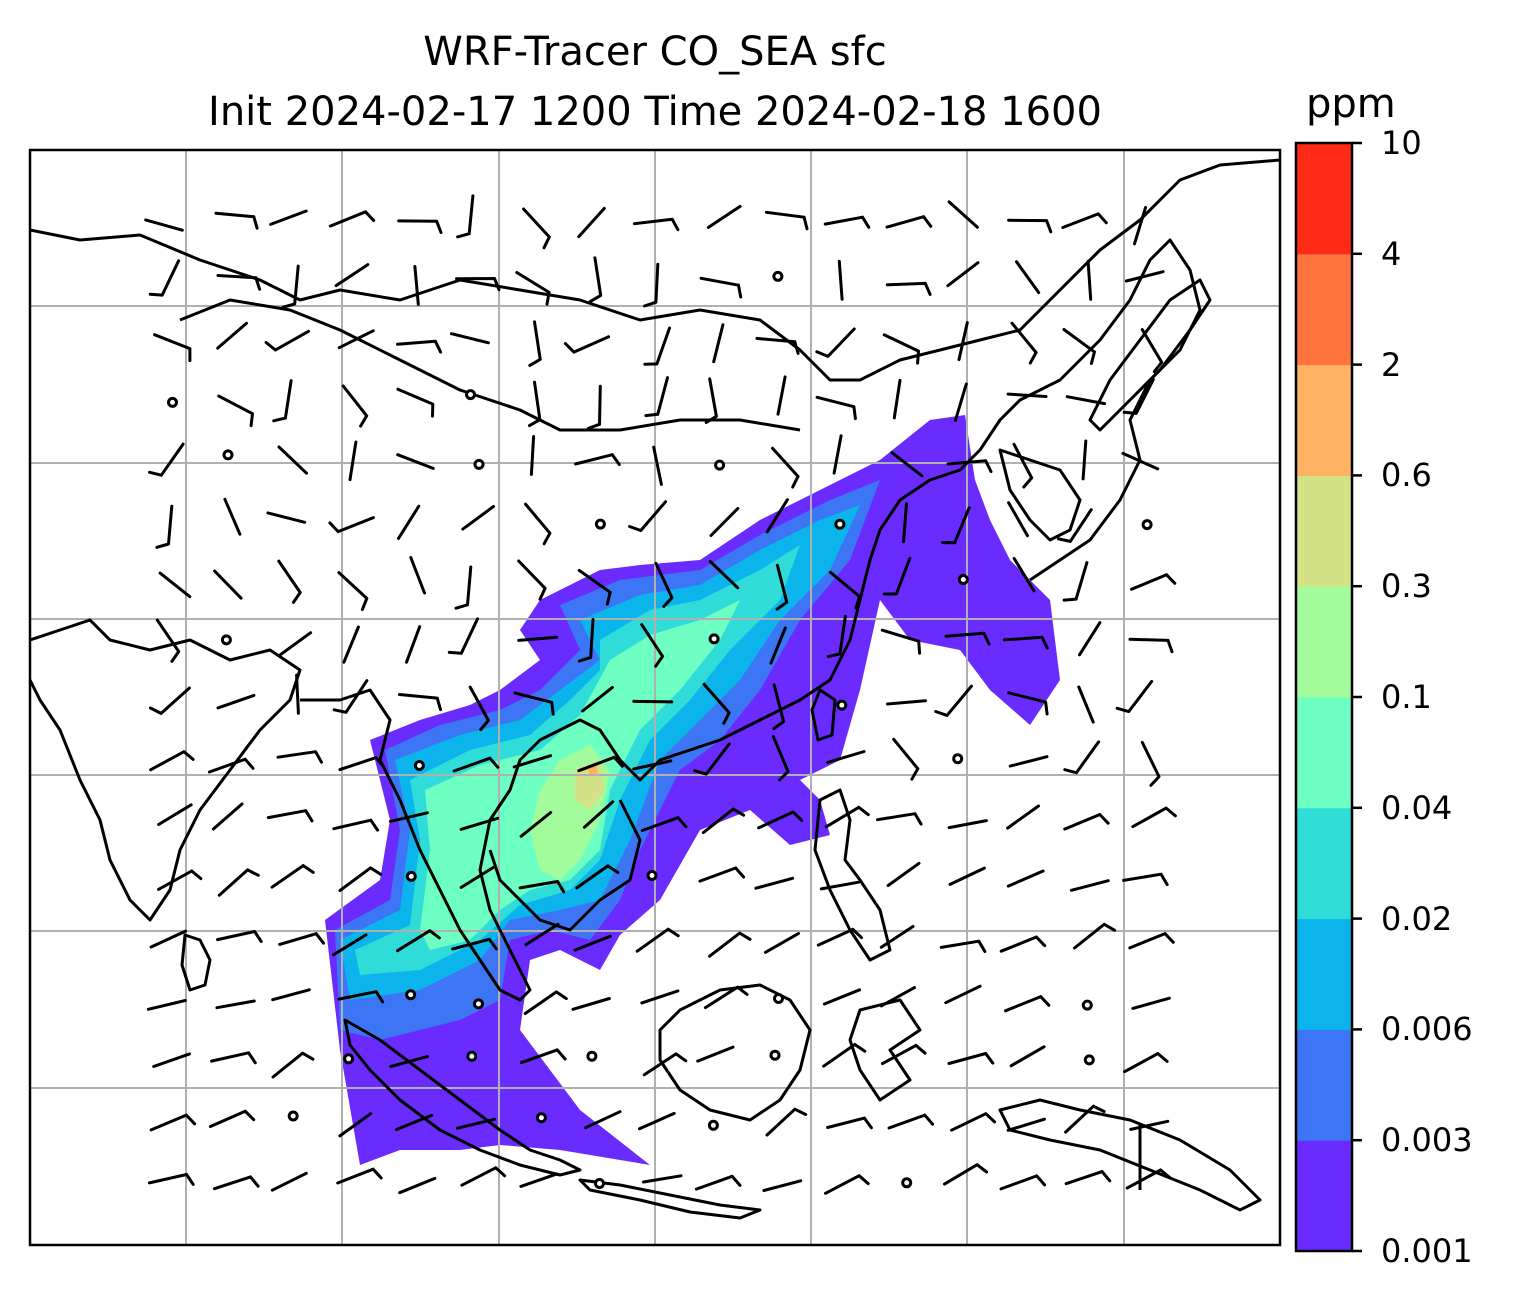 Image resolution: width=1528 pixels, height=1306 pixels. I want to click on colorbar-tick-label: 0.02, so click(1417, 918).